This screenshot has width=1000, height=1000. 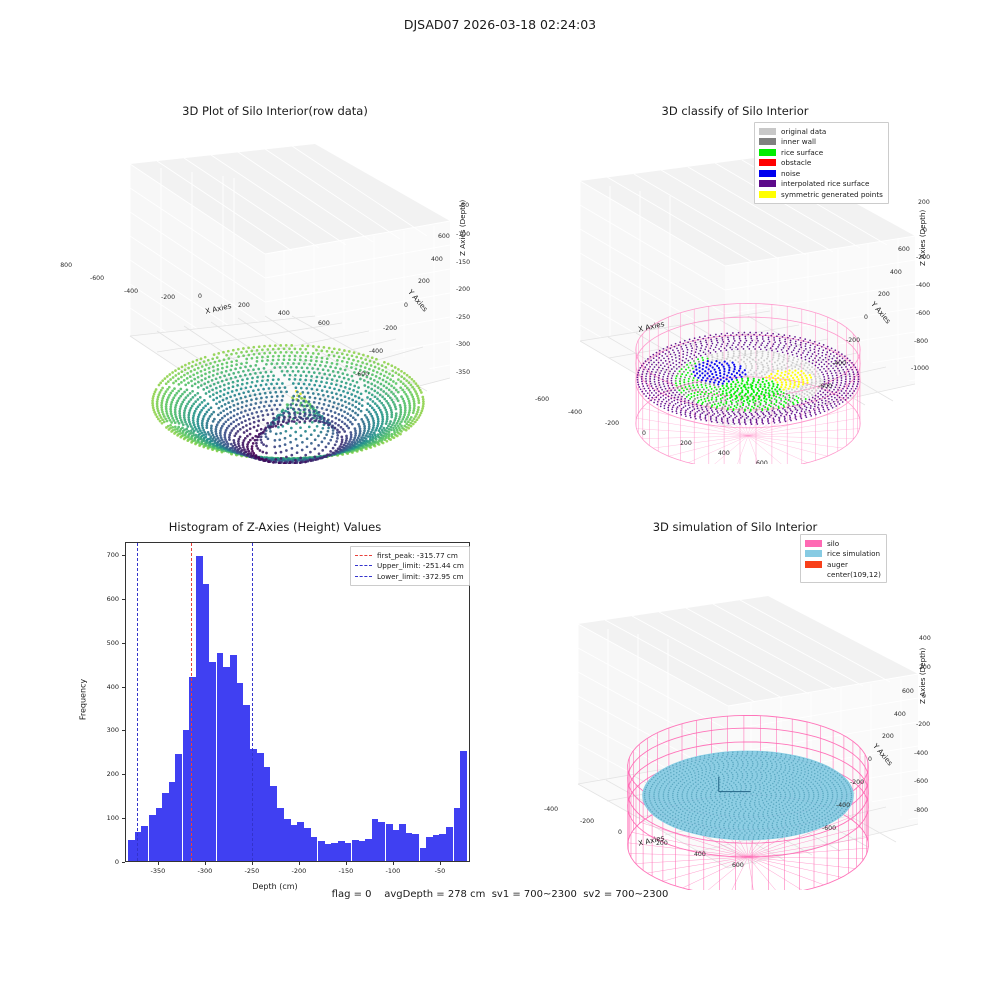 I want to click on legend-item: rice surface, so click(x=821, y=152).